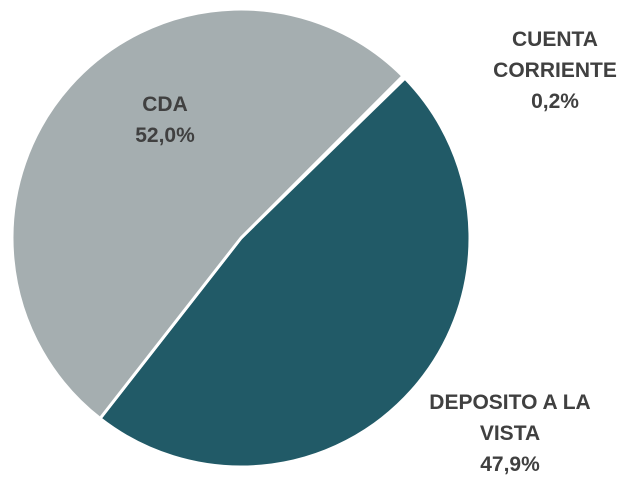  I want to click on value-label: 0,2%, so click(555, 101).